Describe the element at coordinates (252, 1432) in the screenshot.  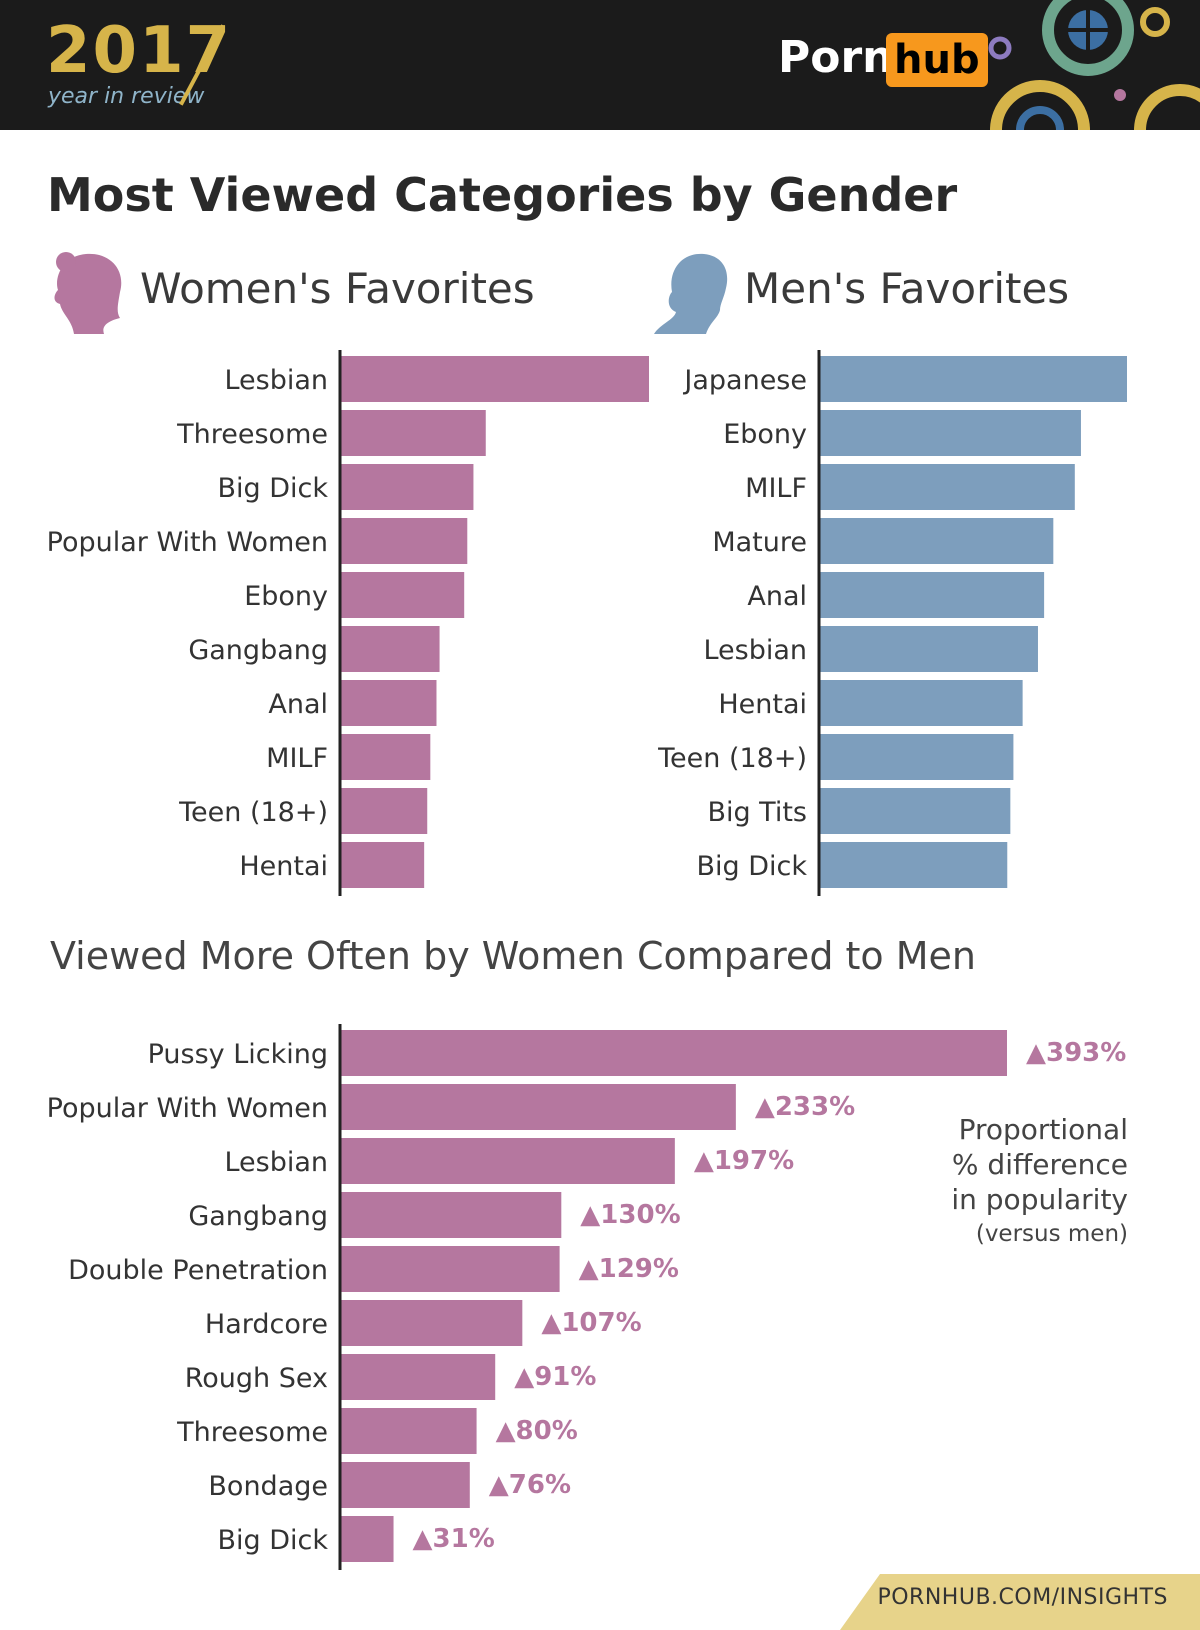
I see `comparison-category-label: Threesome` at that location.